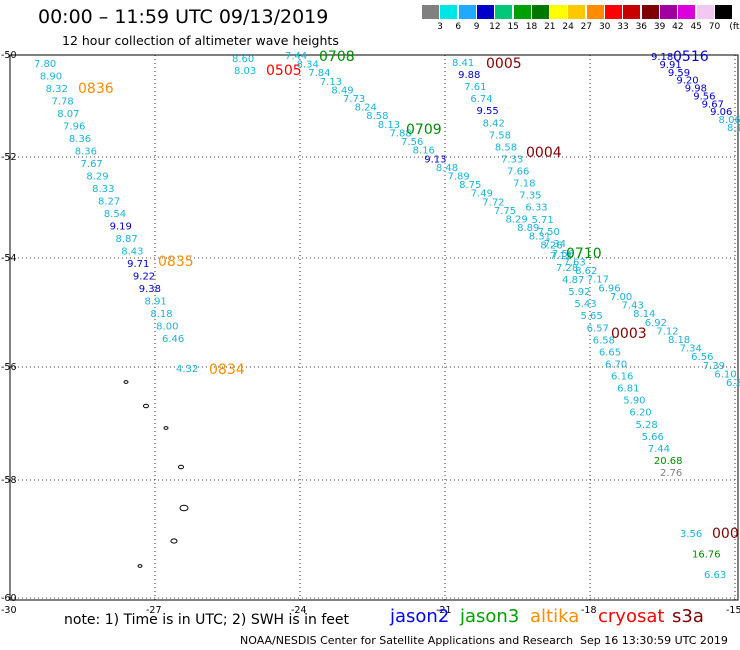 The image size is (740, 650). Describe the element at coordinates (622, 377) in the screenshot. I see `swh-reading: 6.16` at that location.